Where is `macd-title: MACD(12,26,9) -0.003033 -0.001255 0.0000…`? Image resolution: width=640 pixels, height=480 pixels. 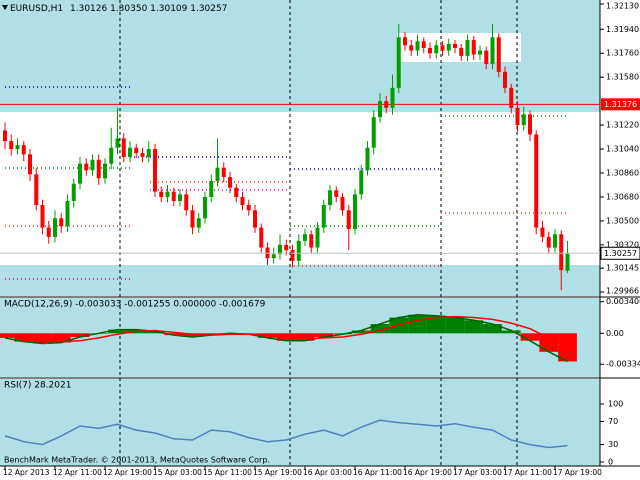
macd-title: MACD(12,26,9) -0.003033 -0.001255 0.0000… is located at coordinates (135, 305).